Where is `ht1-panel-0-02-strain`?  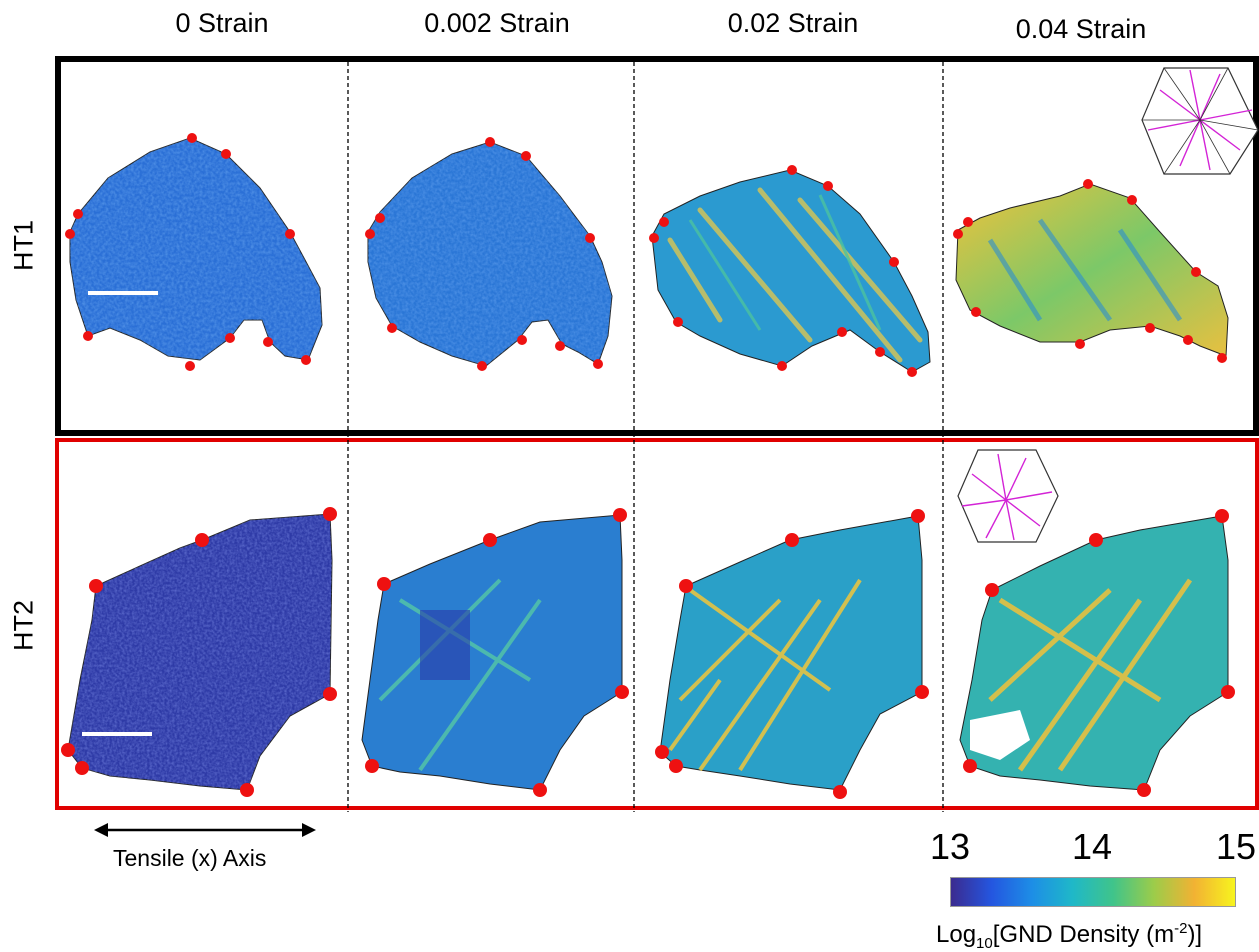 ht1-panel-0-02-strain is located at coordinates (791, 271).